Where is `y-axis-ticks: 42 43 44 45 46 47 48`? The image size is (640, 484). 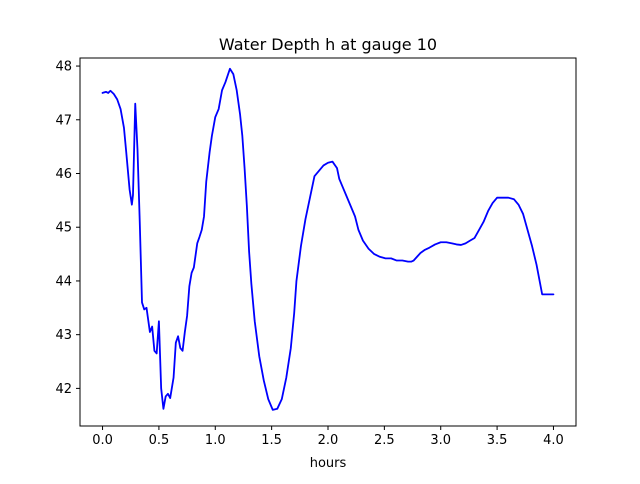
y-axis-ticks: 42 43 44 45 46 47 48 is located at coordinates (67, 228).